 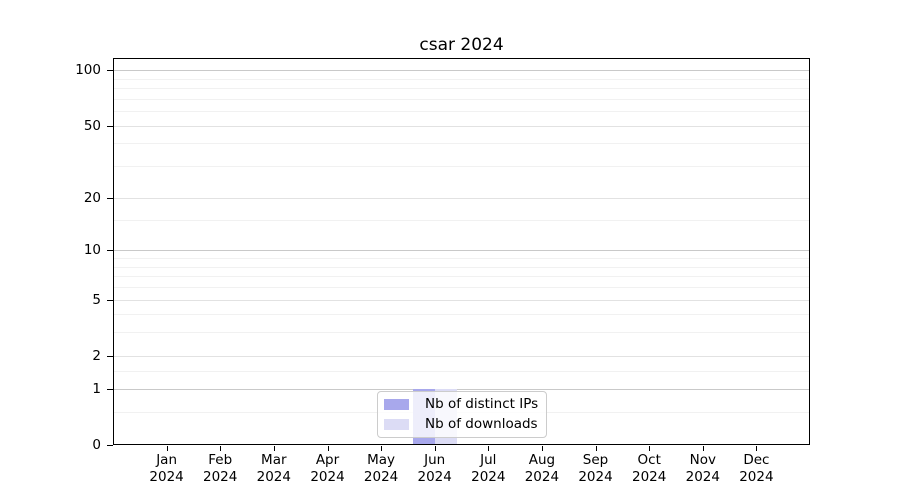 What do you see at coordinates (220, 468) in the screenshot?
I see `x-tick-label: Feb 2024` at bounding box center [220, 468].